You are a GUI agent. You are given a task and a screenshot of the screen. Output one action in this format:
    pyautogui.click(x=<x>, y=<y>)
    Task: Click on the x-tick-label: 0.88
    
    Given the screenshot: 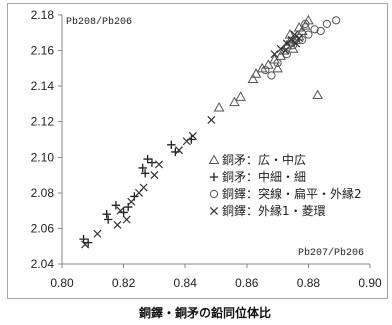 What is the action you would take?
    pyautogui.click(x=309, y=283)
    